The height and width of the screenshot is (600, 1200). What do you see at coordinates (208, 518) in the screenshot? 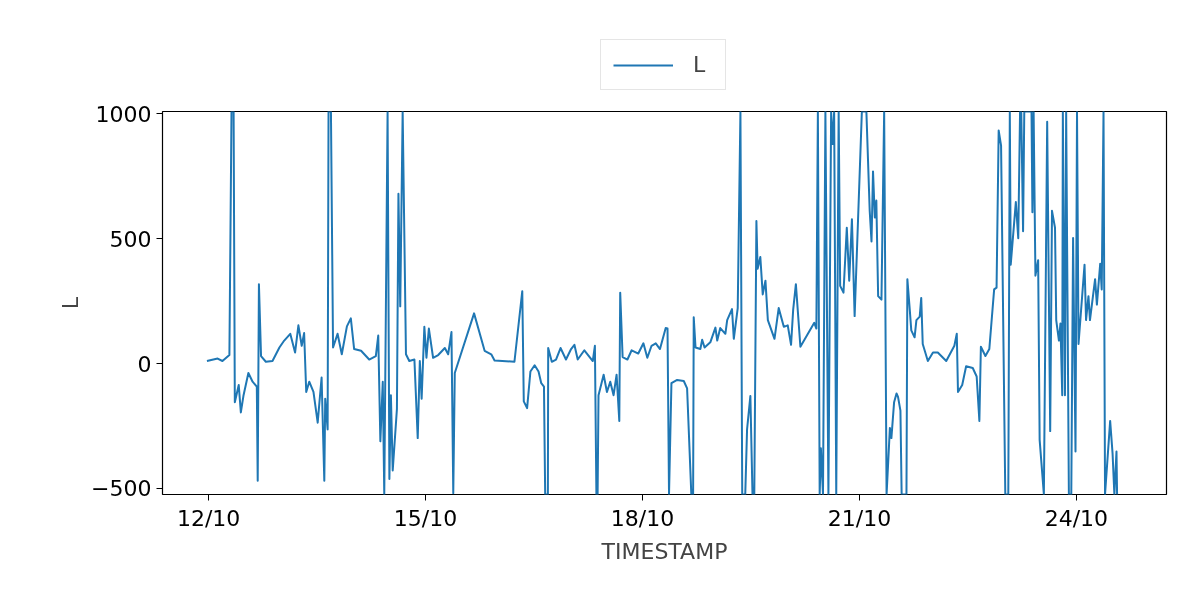
I see `x-tick-label: 12/10` at bounding box center [208, 518].